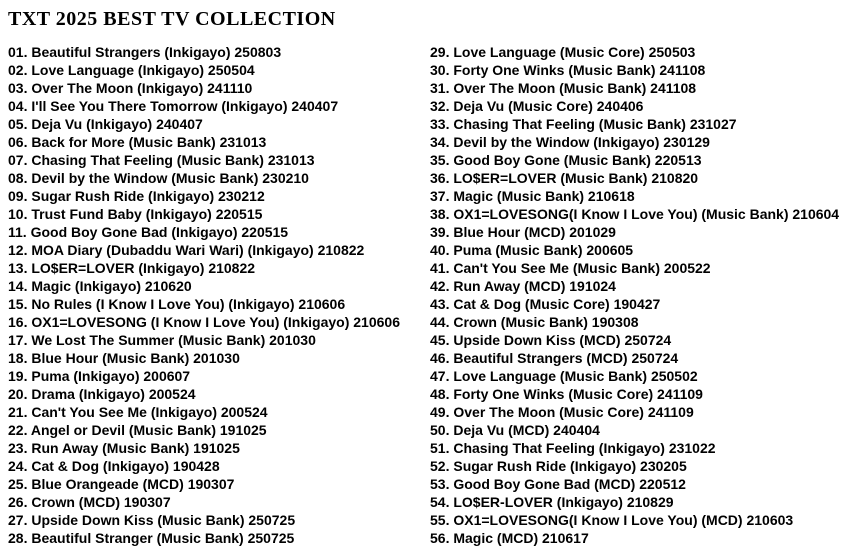 The image size is (850, 550). I want to click on list-item: 27. Upside Down Kiss (Music Bank) 250725, so click(152, 520).